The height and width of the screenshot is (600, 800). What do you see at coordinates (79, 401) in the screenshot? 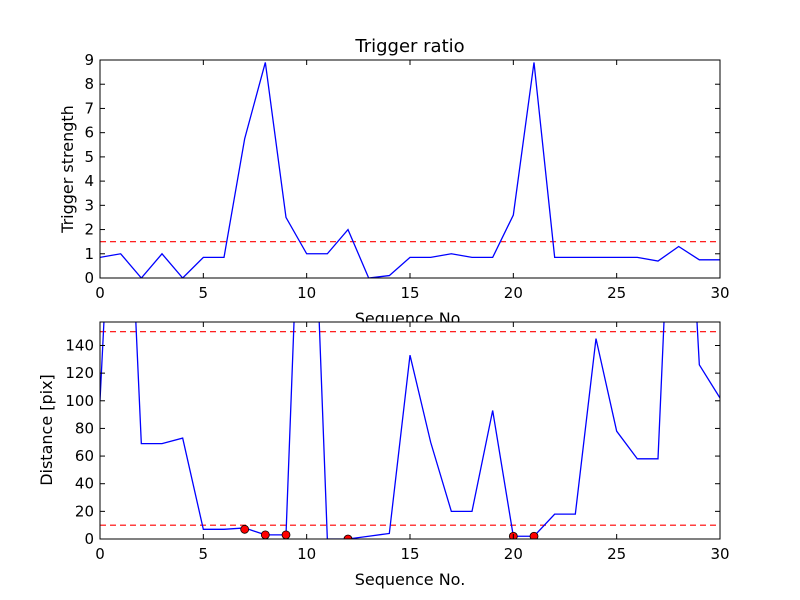
I see `y-tick-label: 100` at bounding box center [79, 401].